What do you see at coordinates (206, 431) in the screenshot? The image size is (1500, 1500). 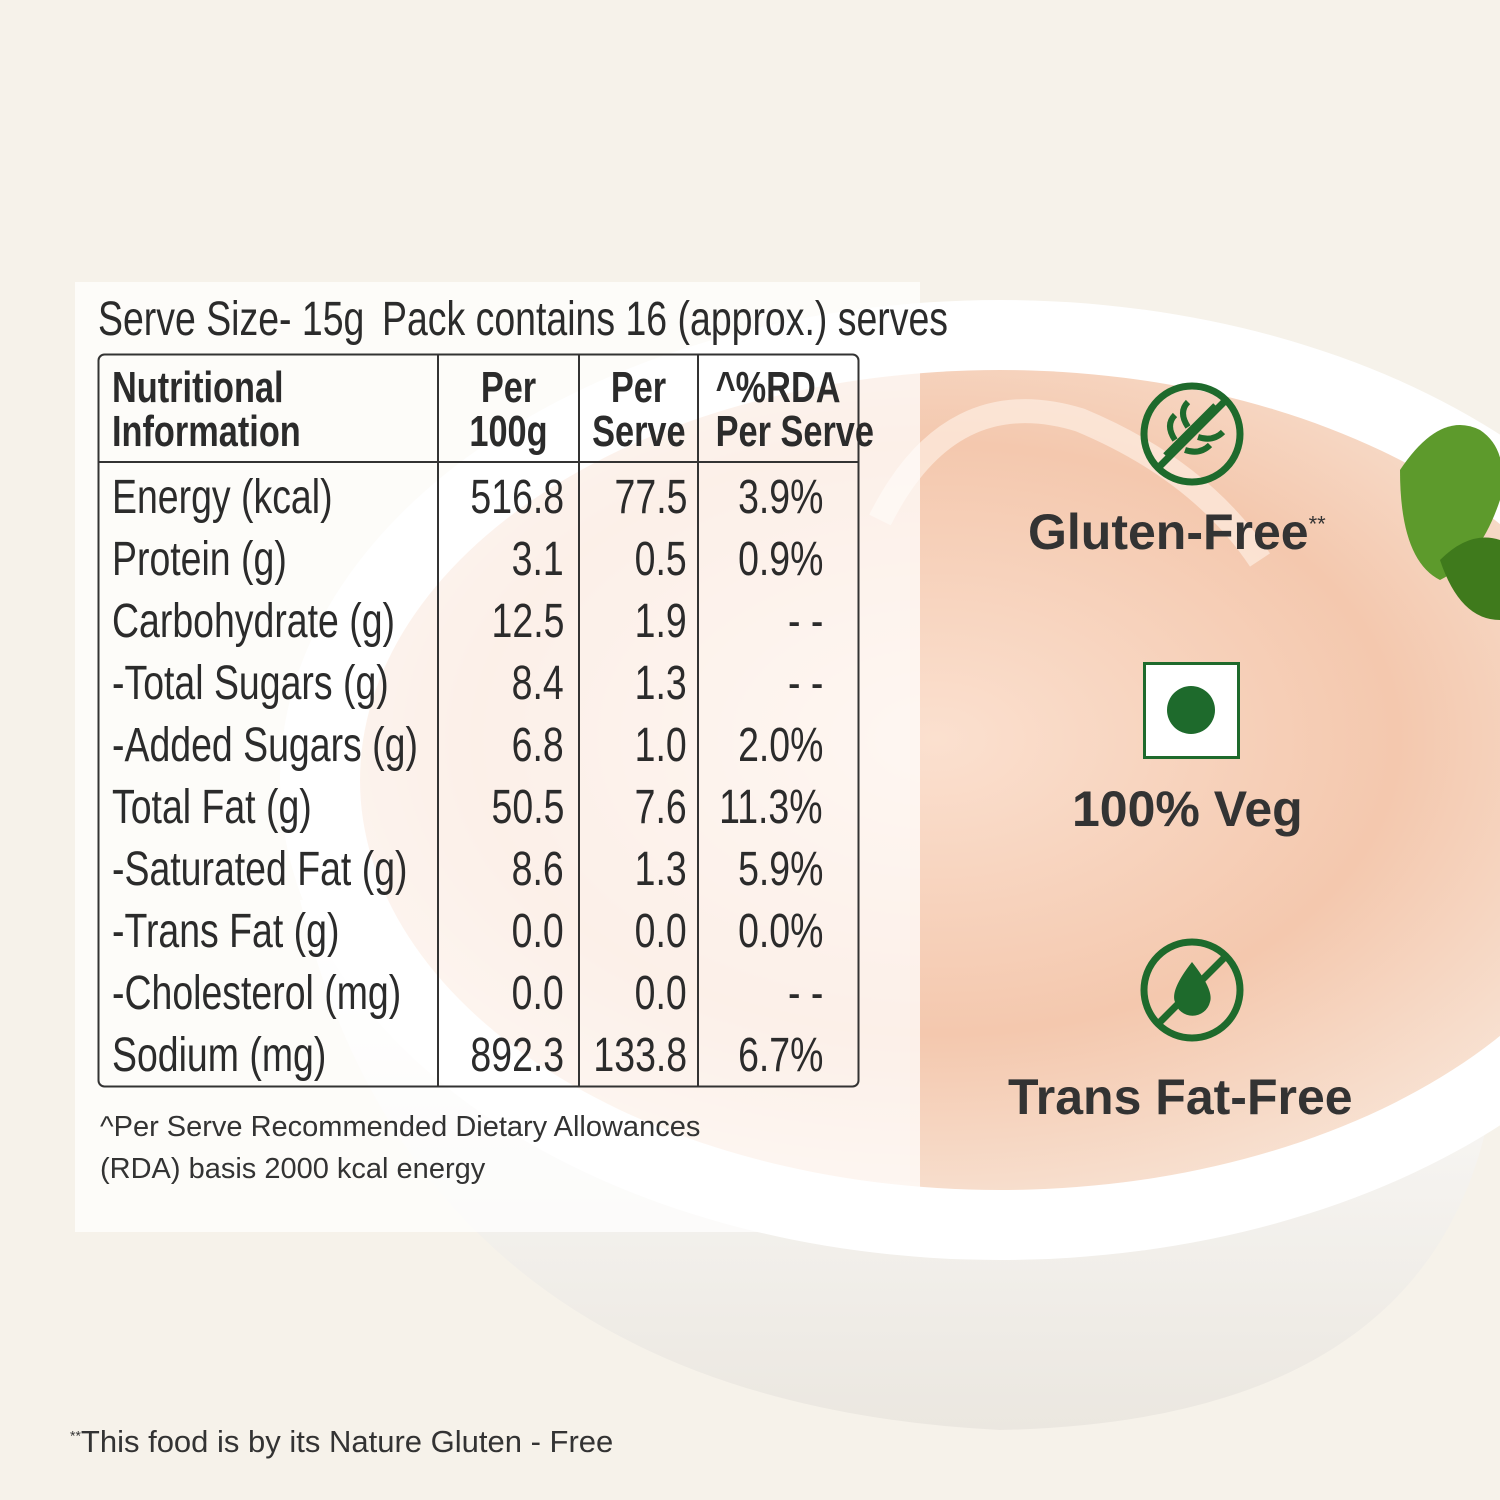 I see `header-cell: Information` at bounding box center [206, 431].